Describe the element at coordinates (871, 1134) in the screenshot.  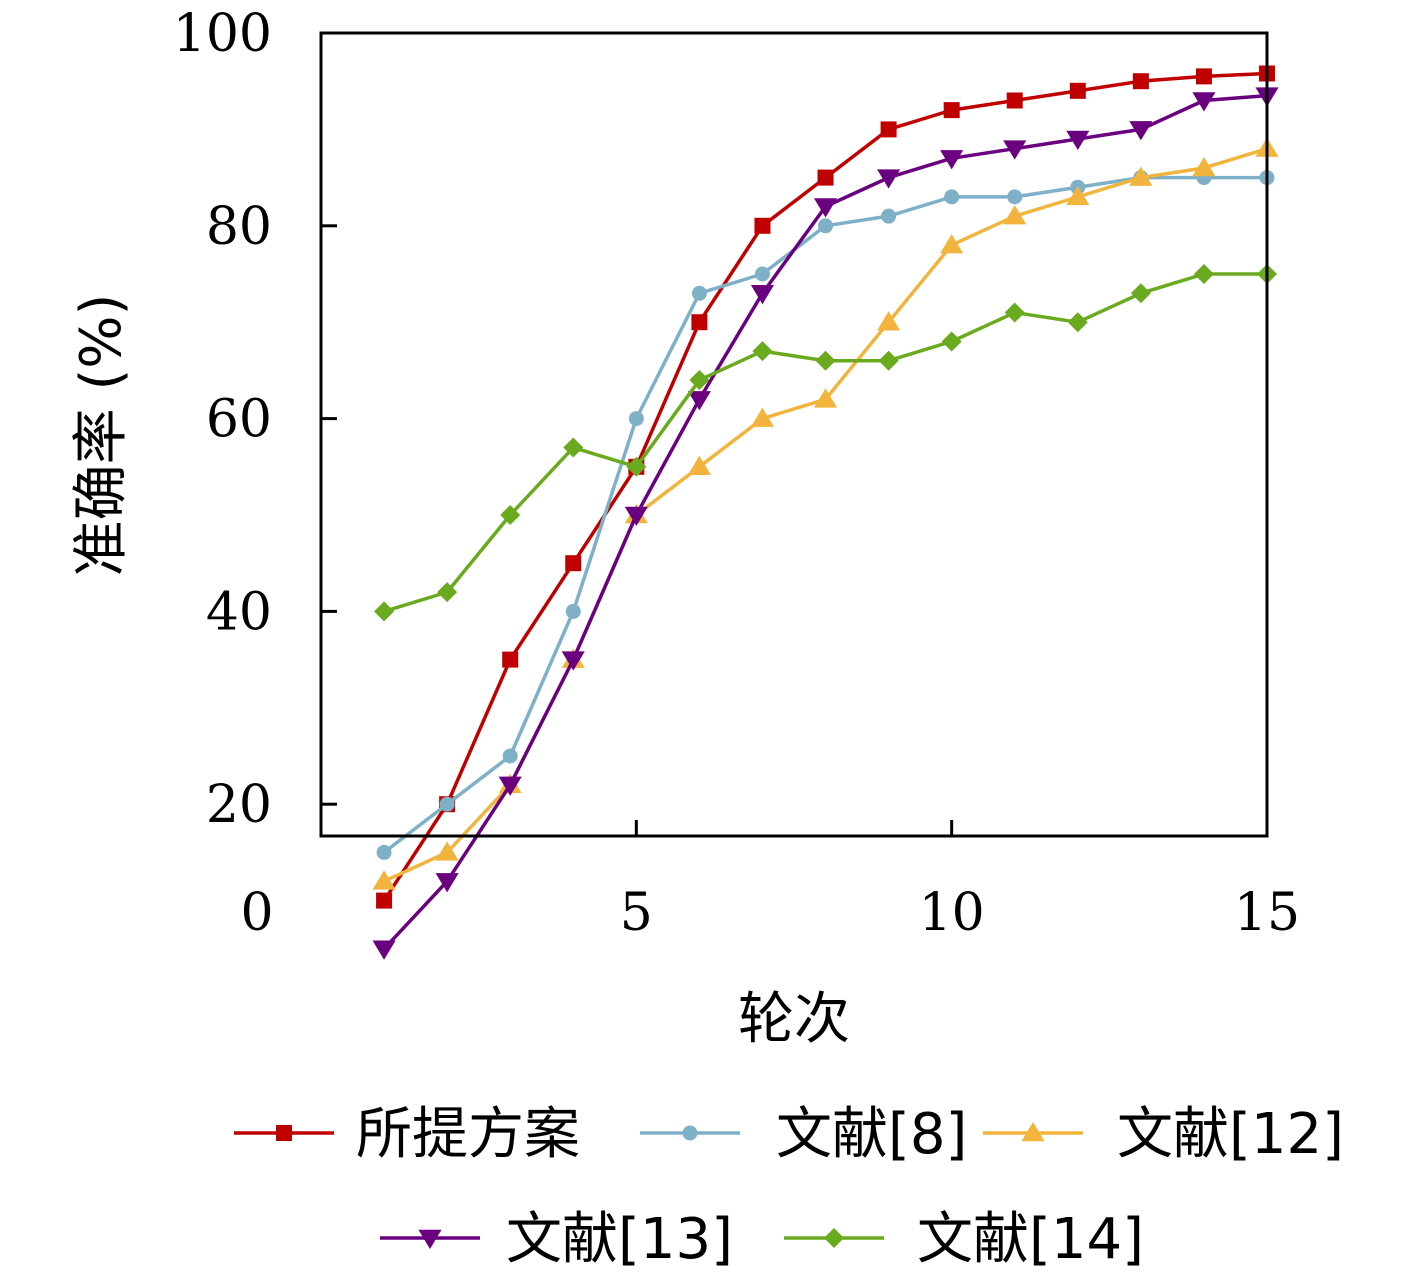
I see `legend-label: 文献[8]` at that location.